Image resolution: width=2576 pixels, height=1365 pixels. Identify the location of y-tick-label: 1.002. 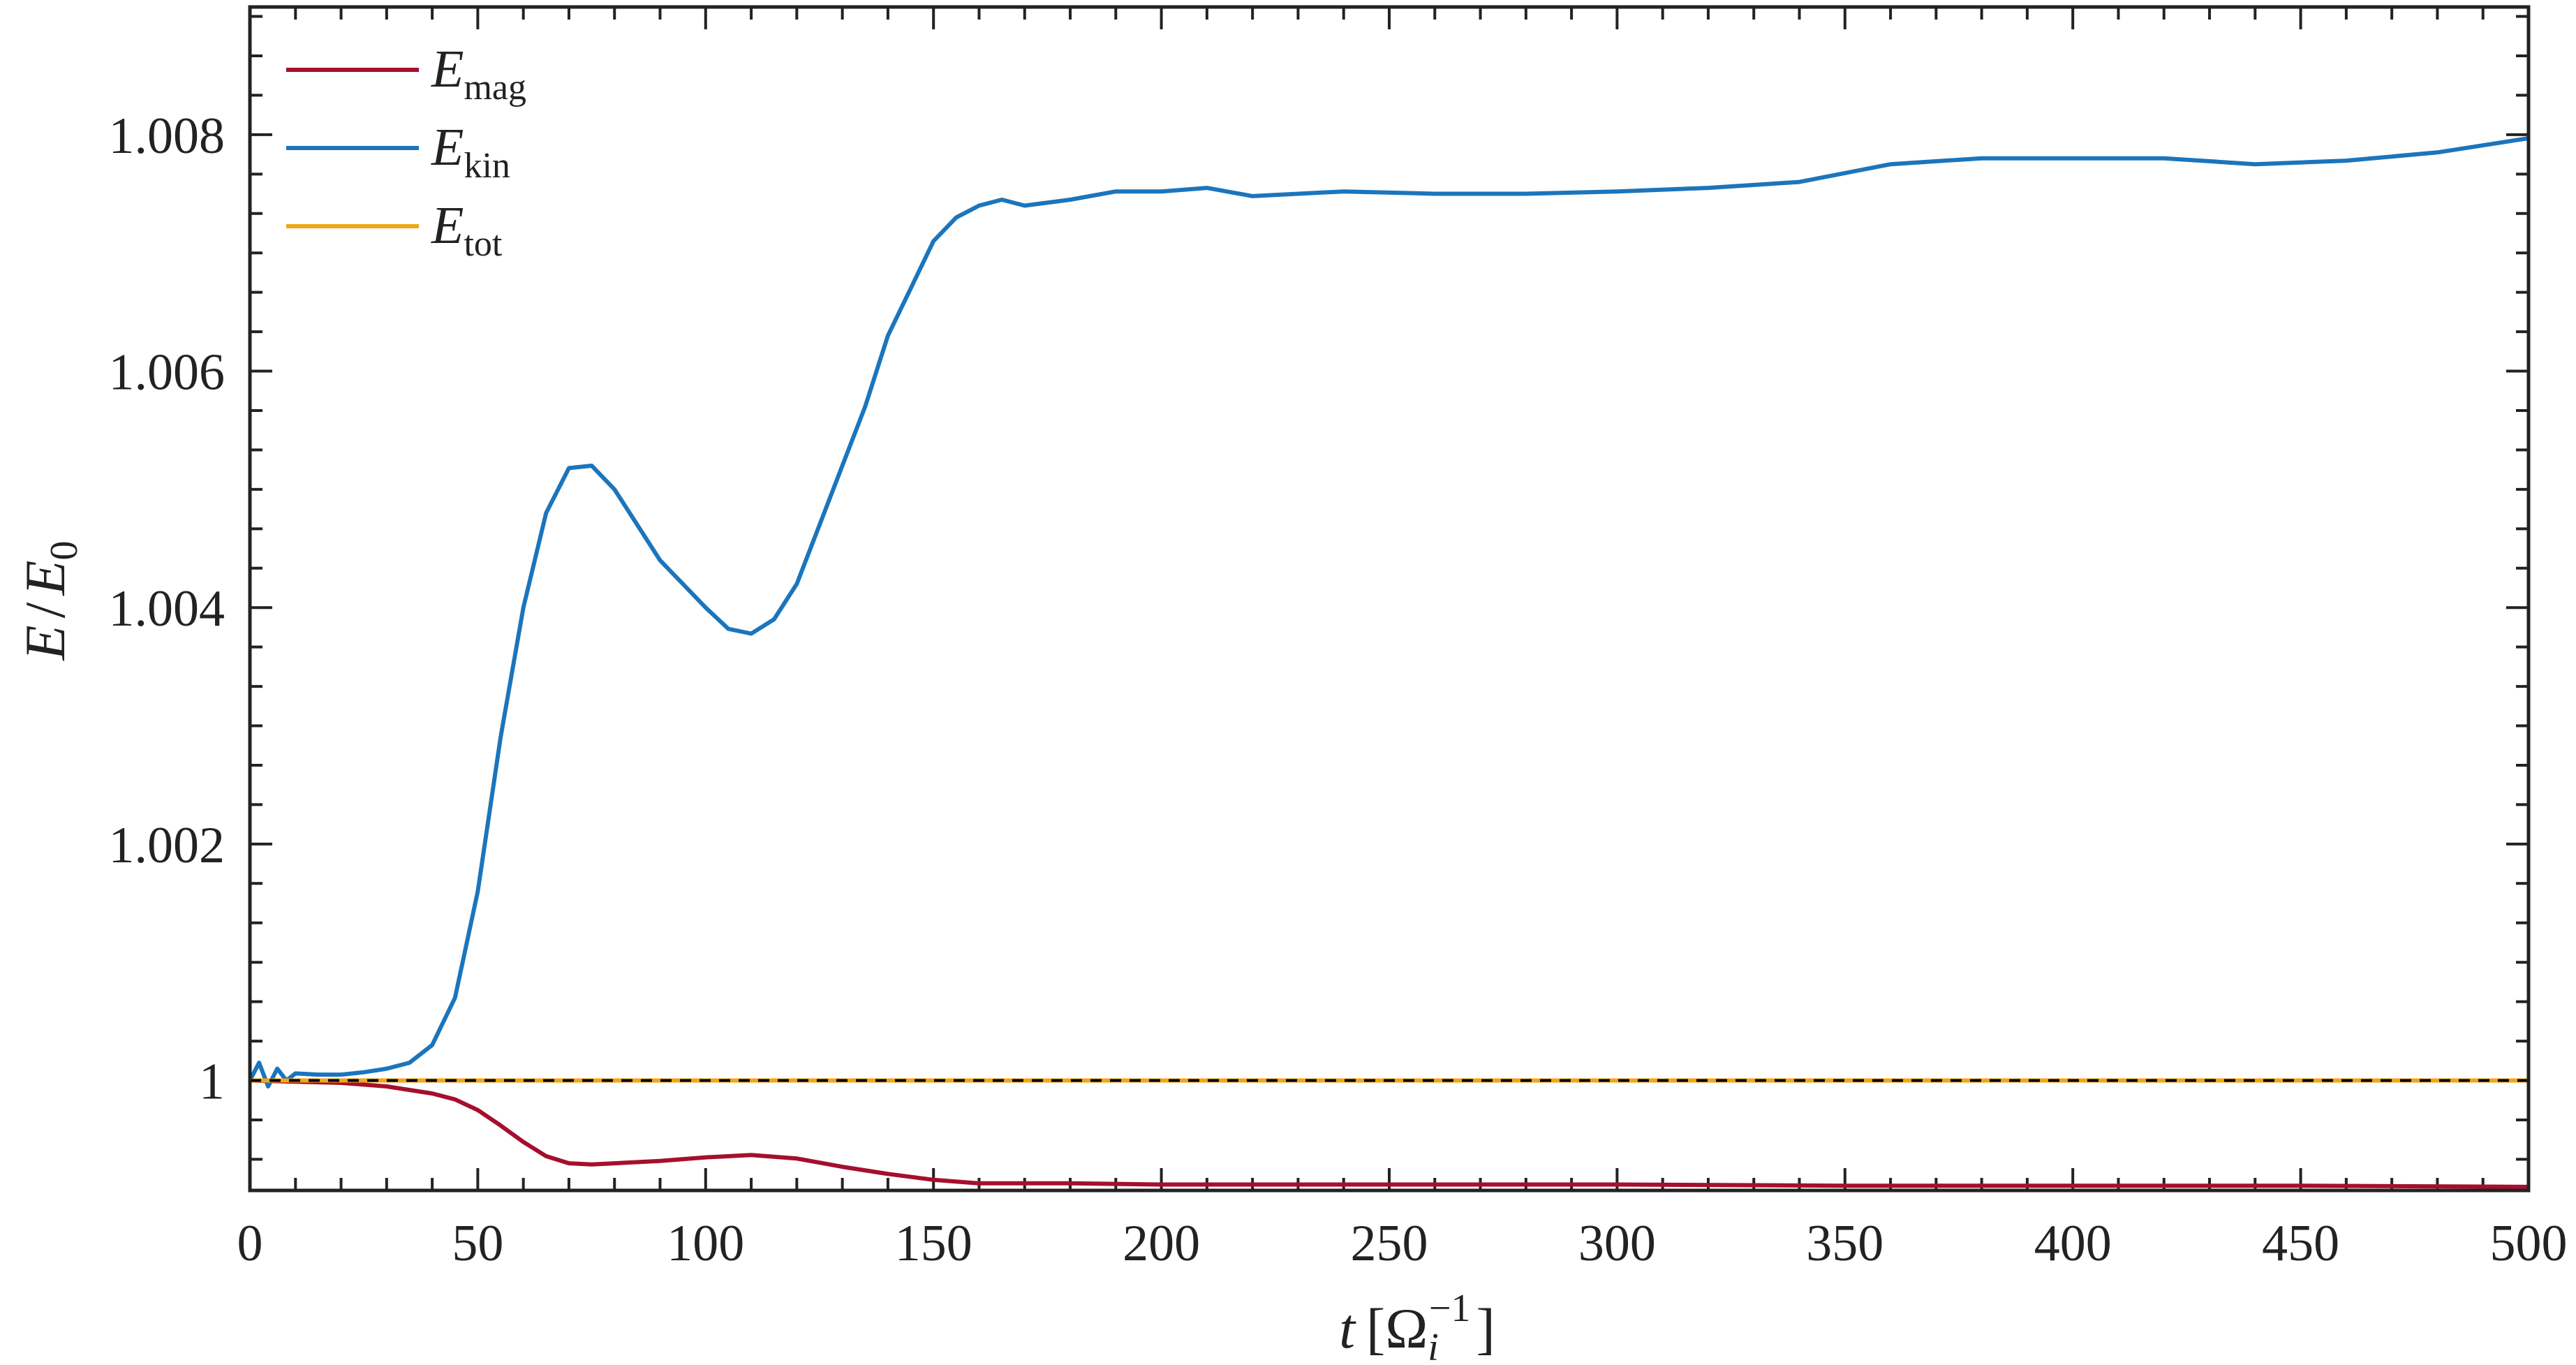
(167, 845).